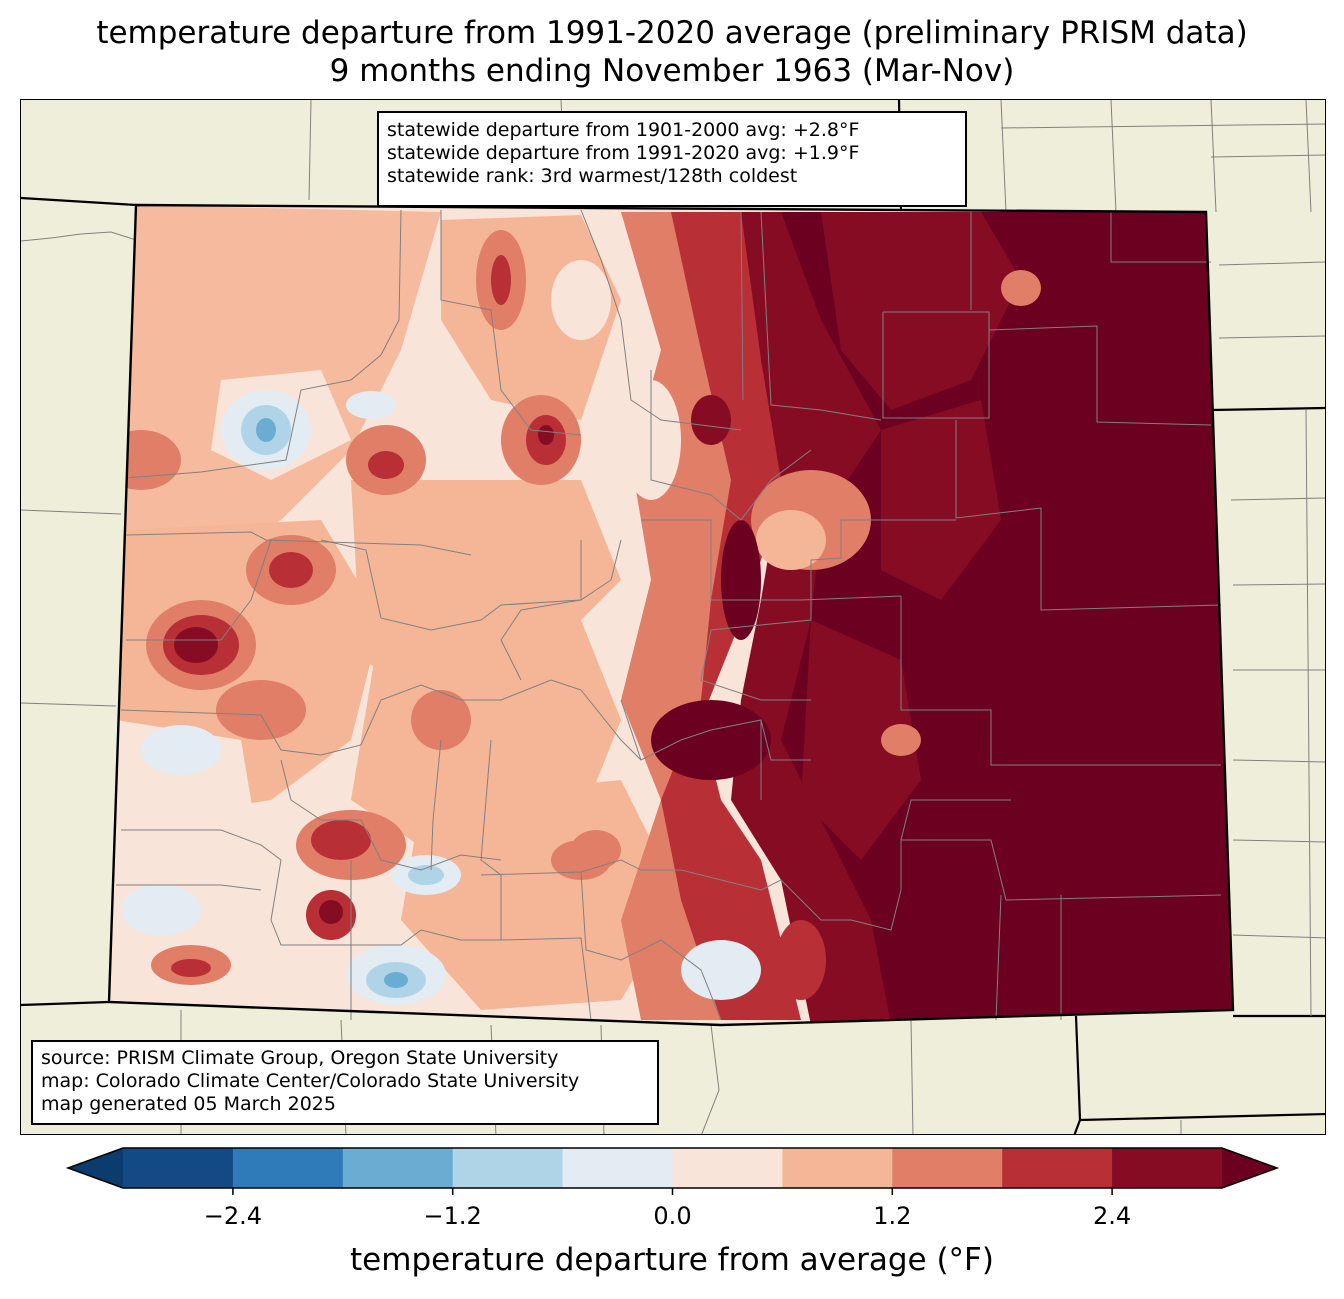 Image resolution: width=1344 pixels, height=1299 pixels. What do you see at coordinates (95, 1168) in the screenshot?
I see `colorbar-extend-min` at bounding box center [95, 1168].